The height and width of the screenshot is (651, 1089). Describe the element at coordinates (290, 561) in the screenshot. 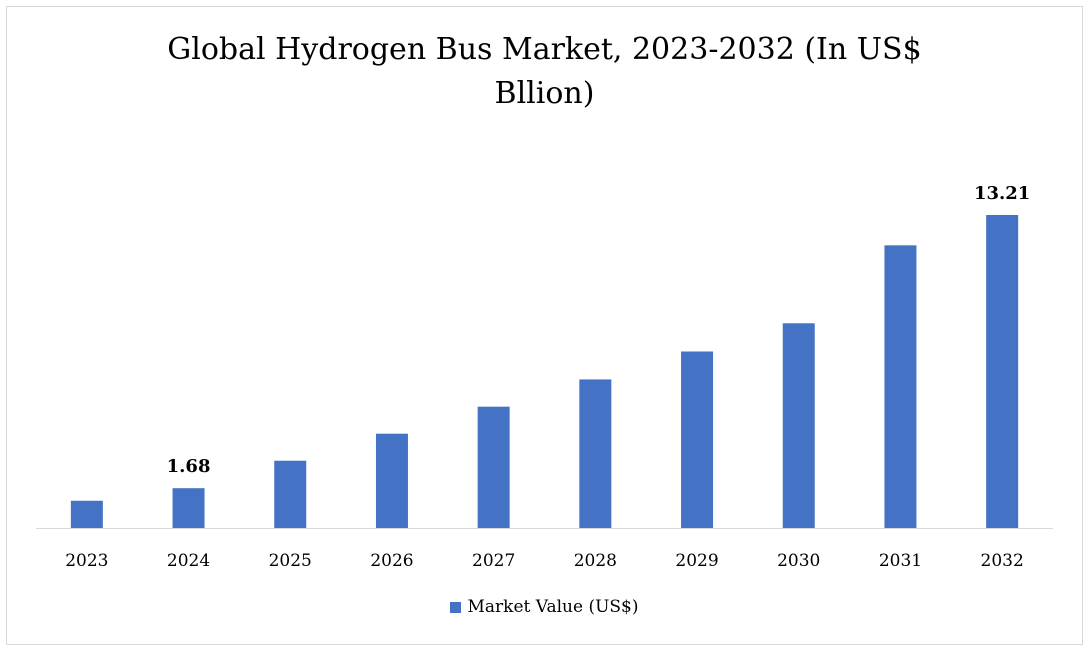

I see `x-tick-label-2025: 2025` at that location.